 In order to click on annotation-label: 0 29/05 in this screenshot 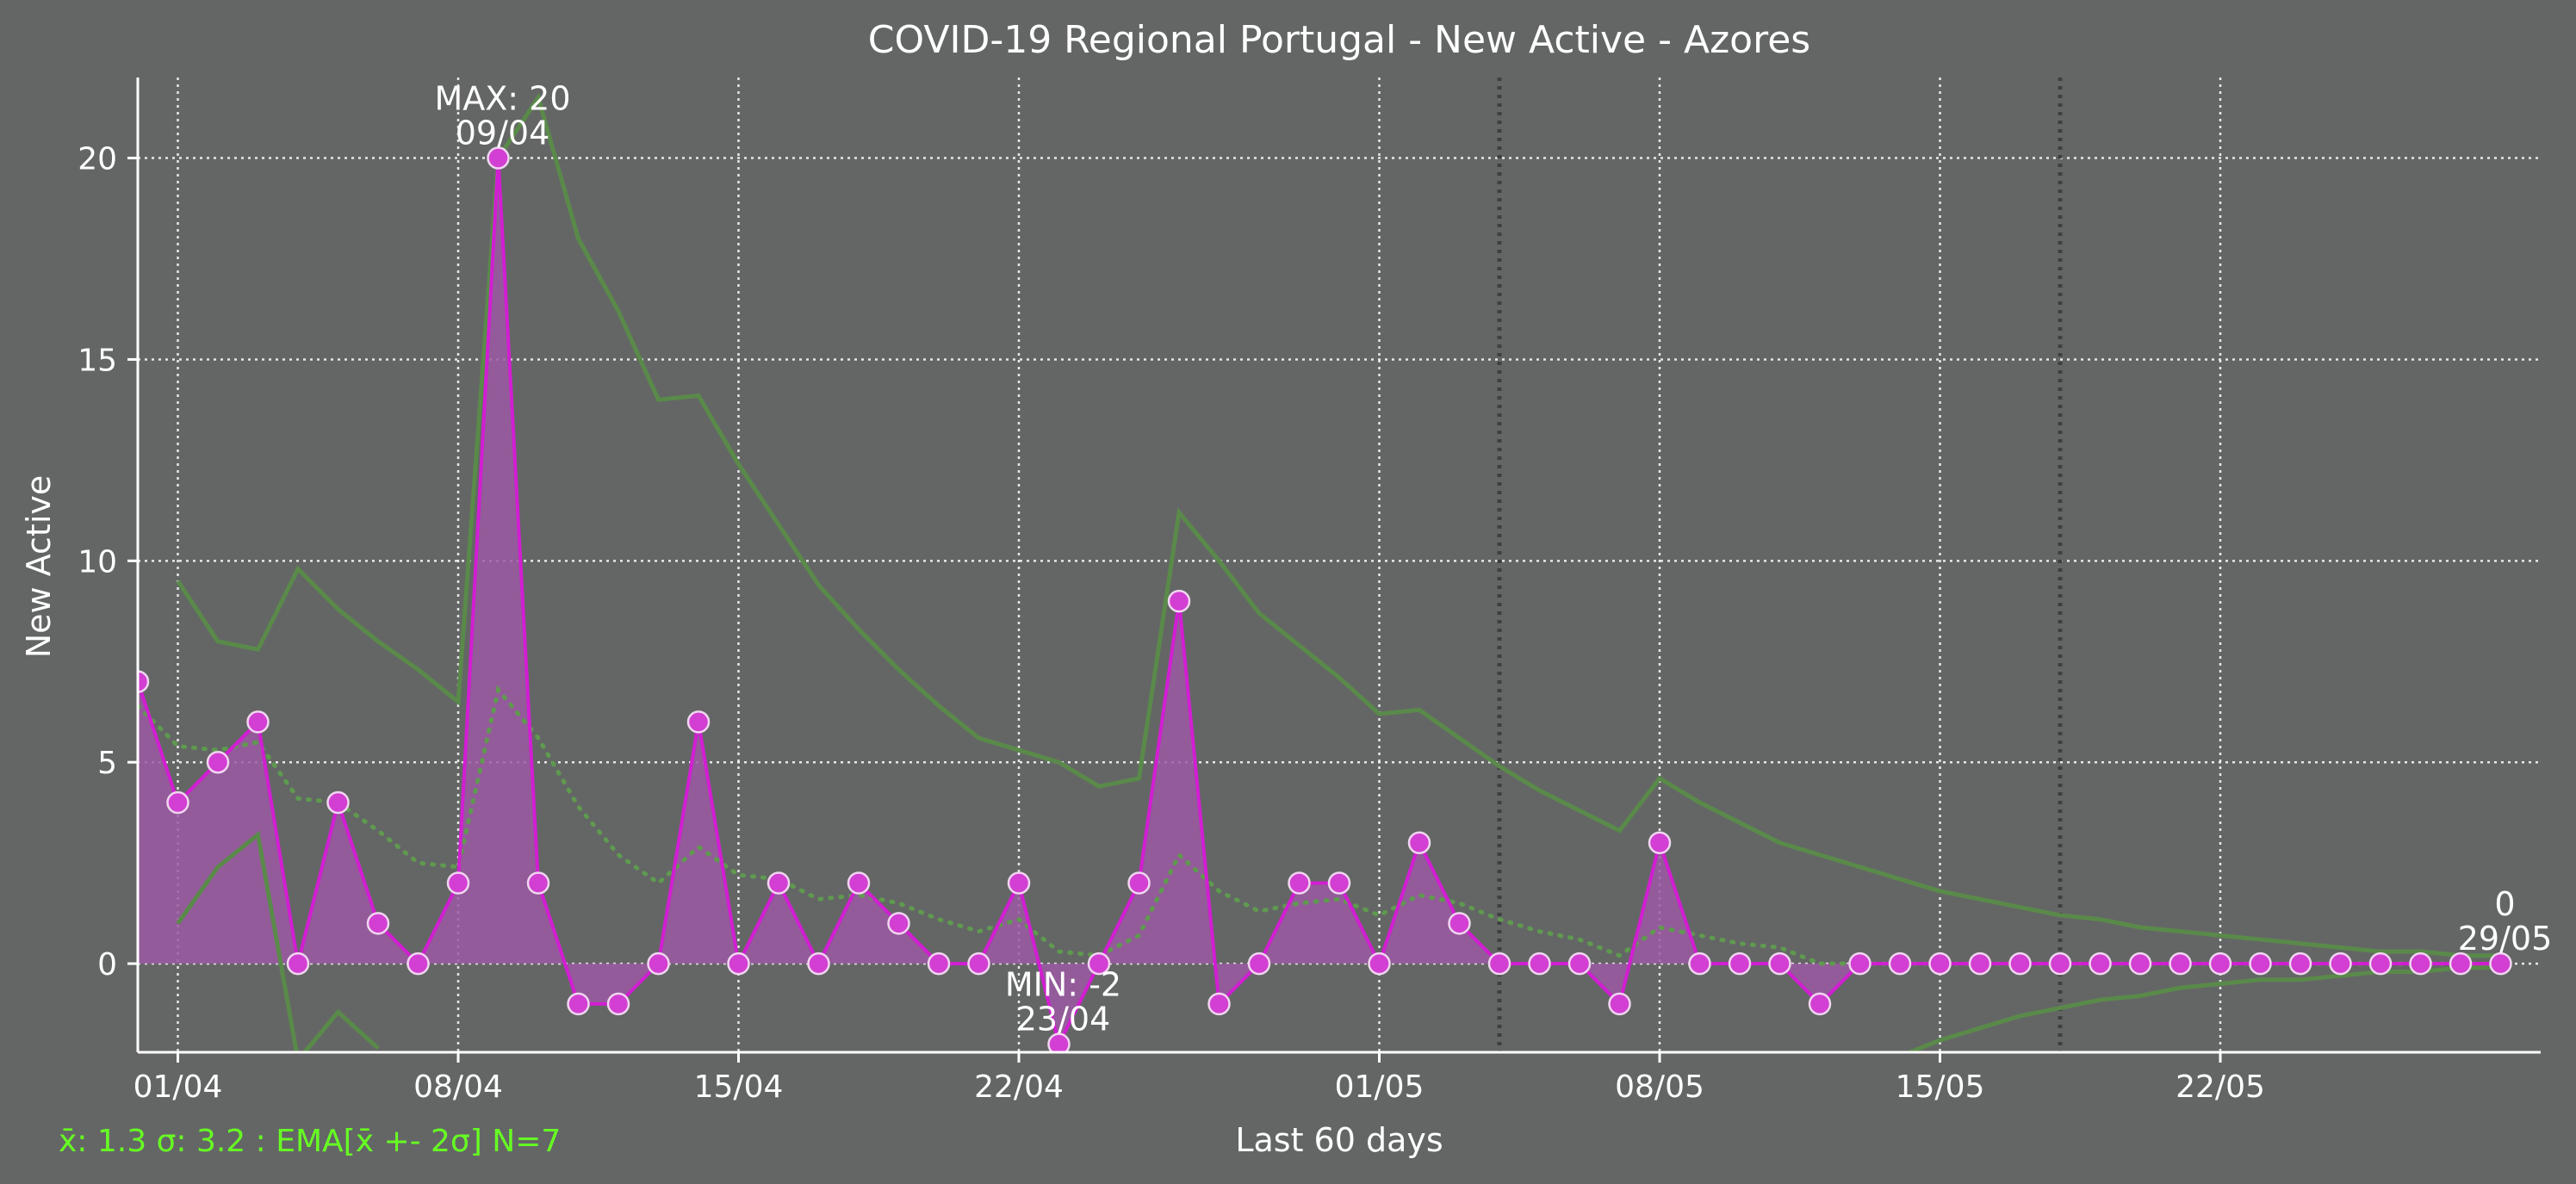, I will do `click(2505, 922)`.